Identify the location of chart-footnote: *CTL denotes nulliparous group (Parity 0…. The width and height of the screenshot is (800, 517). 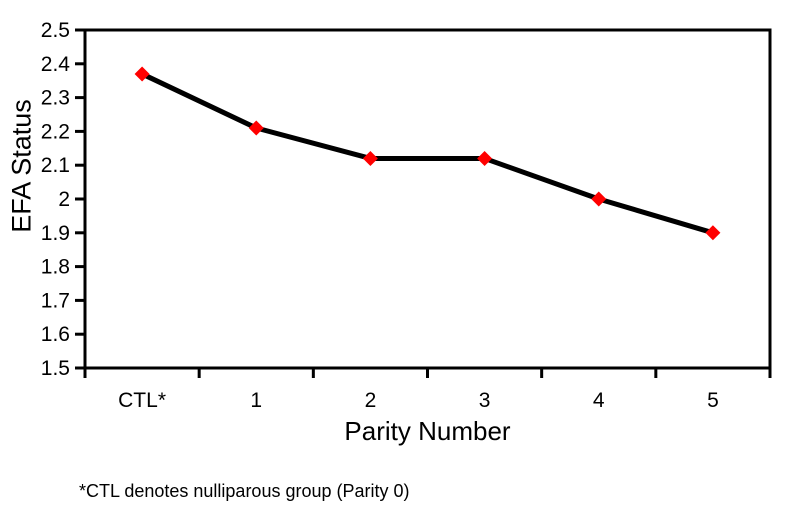
(244, 491).